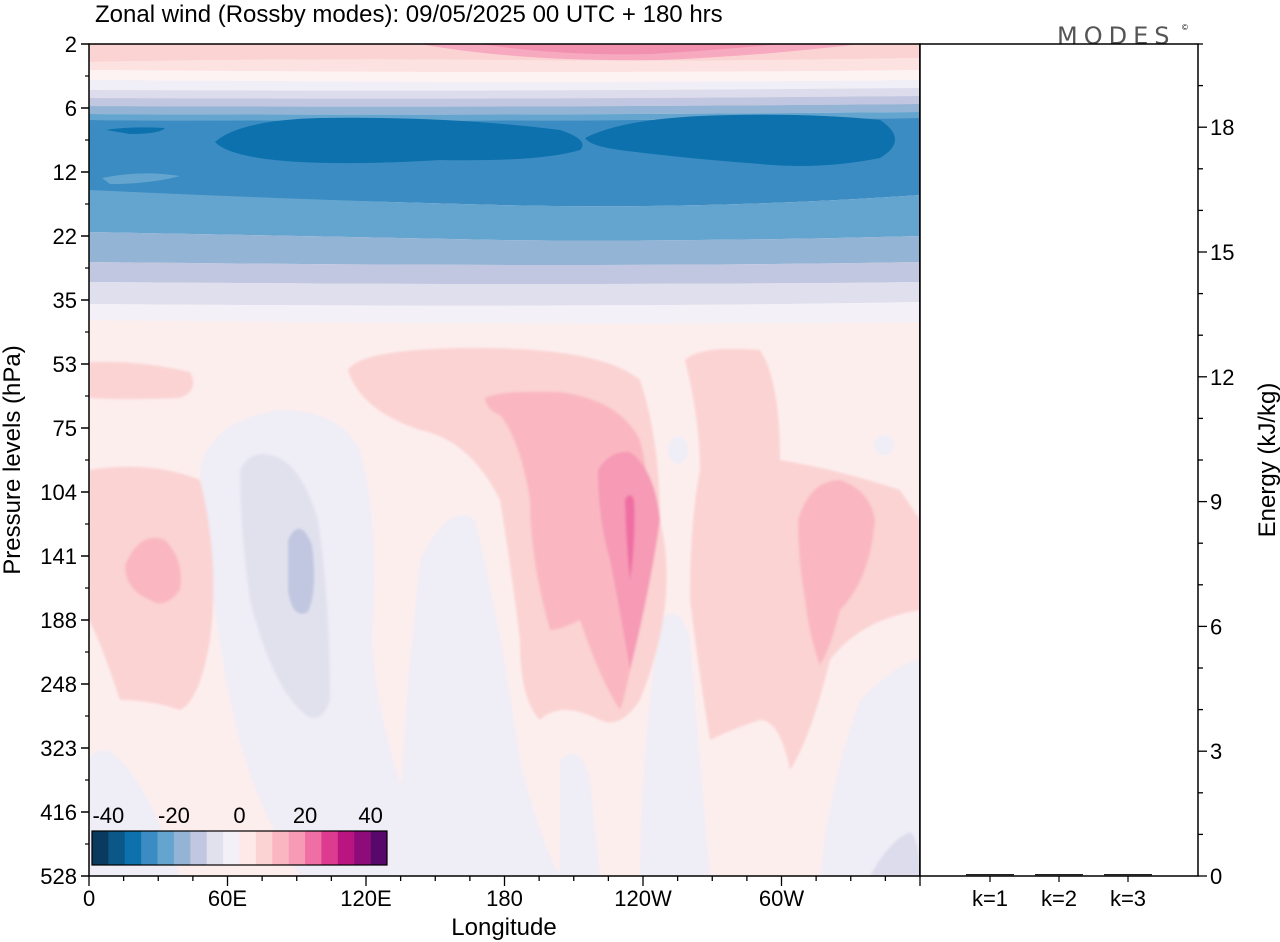 This screenshot has width=1280, height=942. What do you see at coordinates (58, 556) in the screenshot?
I see `y-tick-label: 141` at bounding box center [58, 556].